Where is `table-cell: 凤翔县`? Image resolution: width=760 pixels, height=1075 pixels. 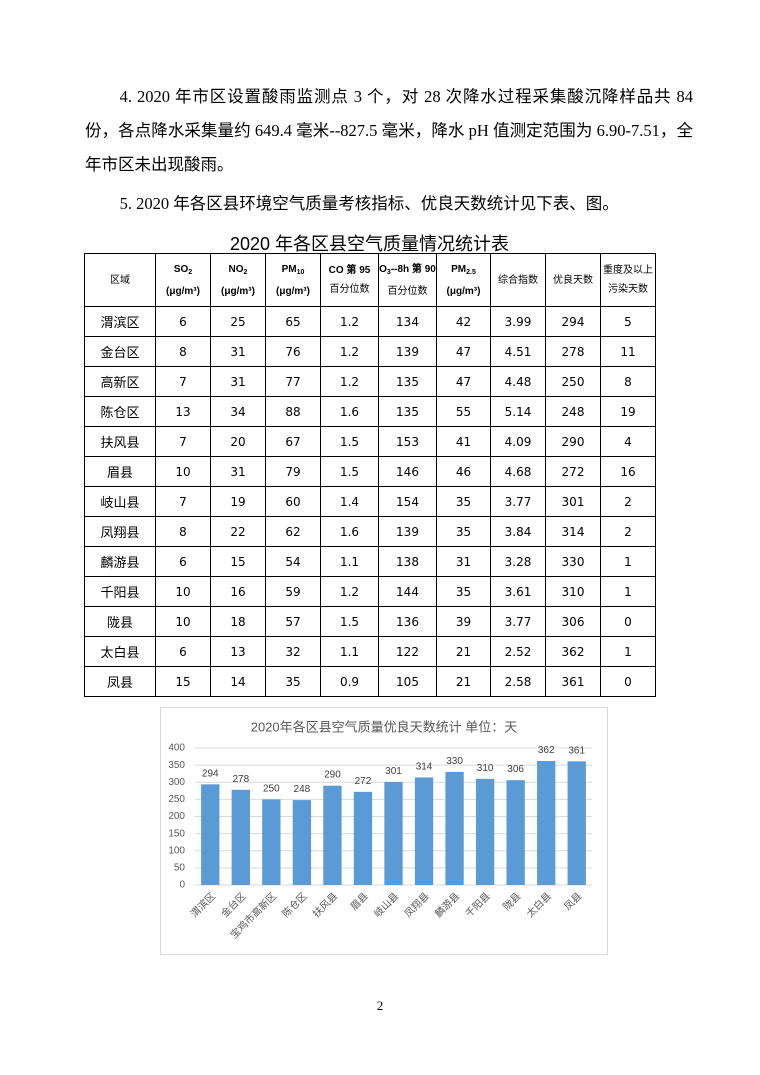 table-cell: 凤翔县 is located at coordinates (120, 531).